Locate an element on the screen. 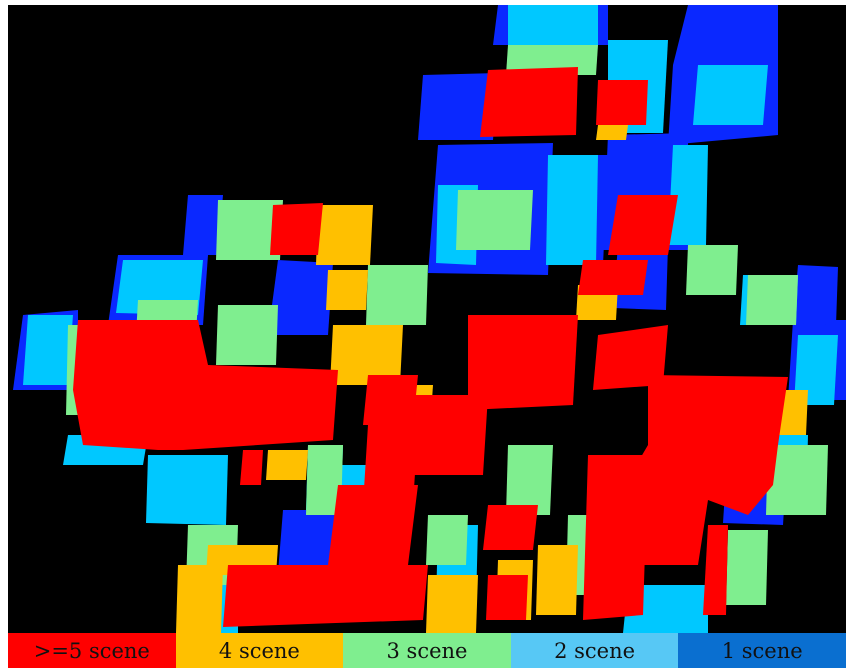 The height and width of the screenshot is (668, 851). legend-label-2-scene: 2 scene is located at coordinates (595, 650).